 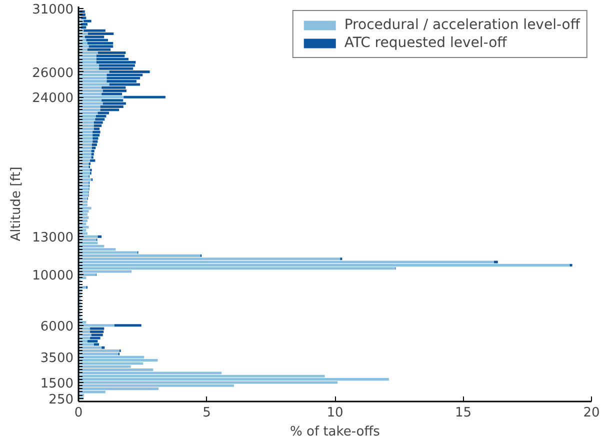 What do you see at coordinates (462, 25) in the screenshot?
I see `legend-label: Procedural / acceleration level-off` at bounding box center [462, 25].